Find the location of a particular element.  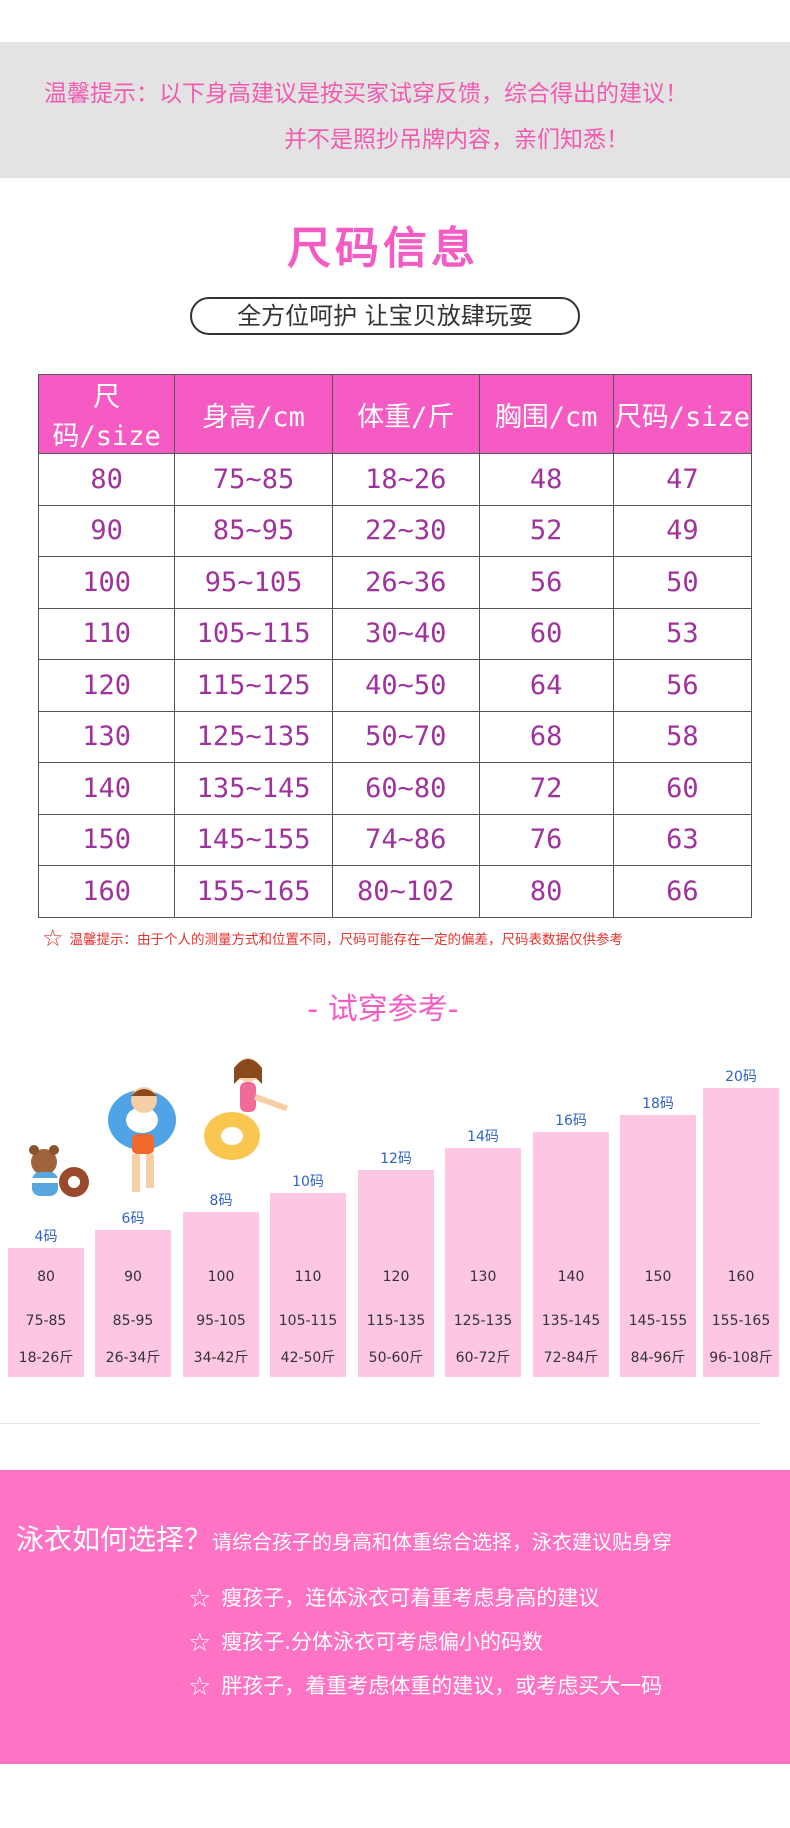

table-cell: 74~86 is located at coordinates (405, 839).